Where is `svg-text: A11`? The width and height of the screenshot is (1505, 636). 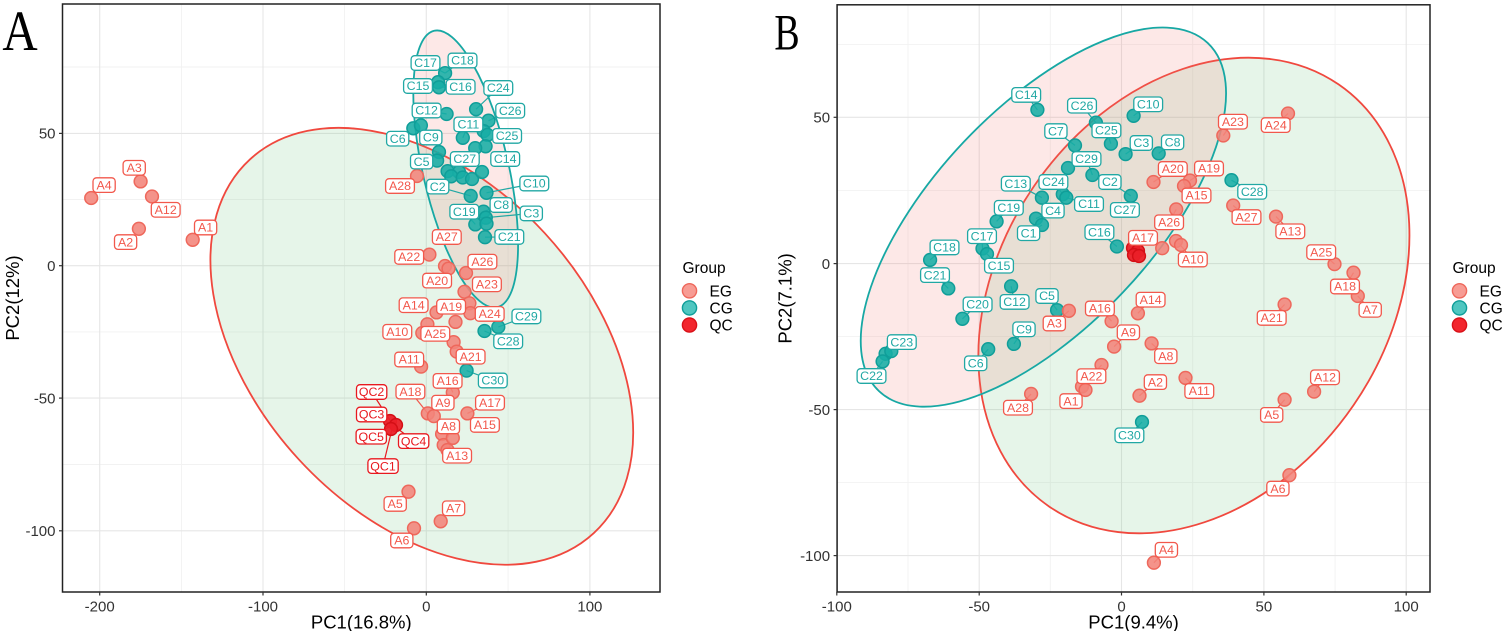
svg-text: A11 is located at coordinates (1199, 391).